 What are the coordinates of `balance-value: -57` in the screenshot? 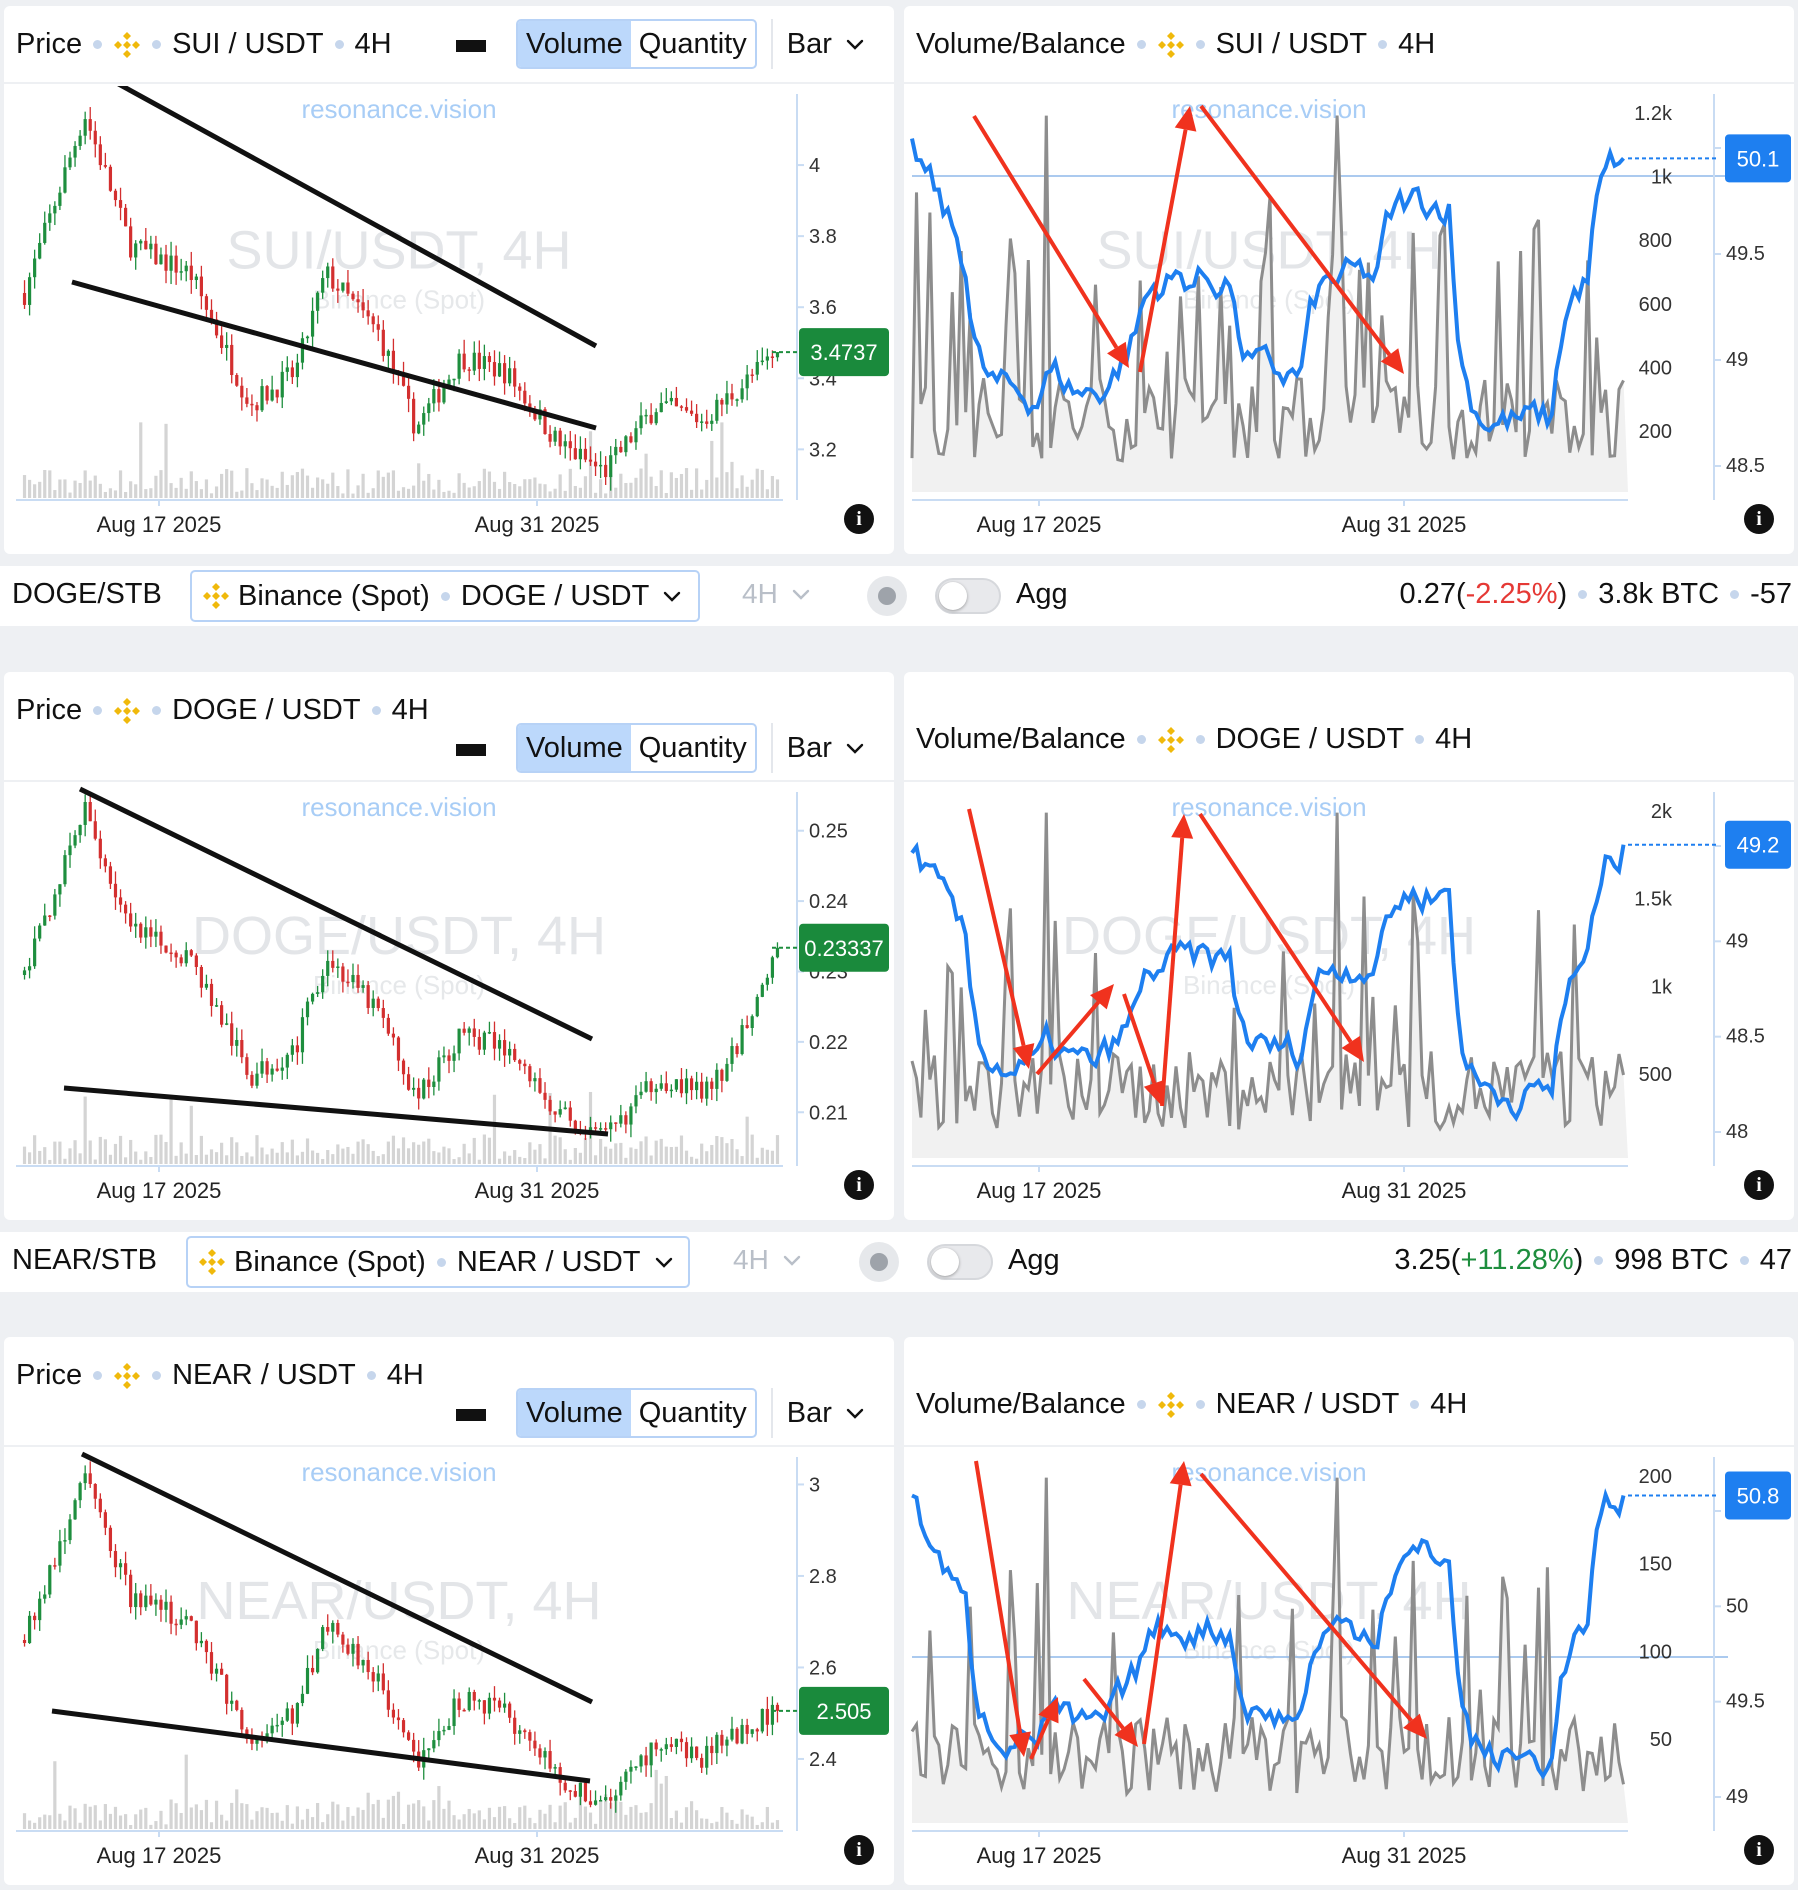 It's located at (1771, 594).